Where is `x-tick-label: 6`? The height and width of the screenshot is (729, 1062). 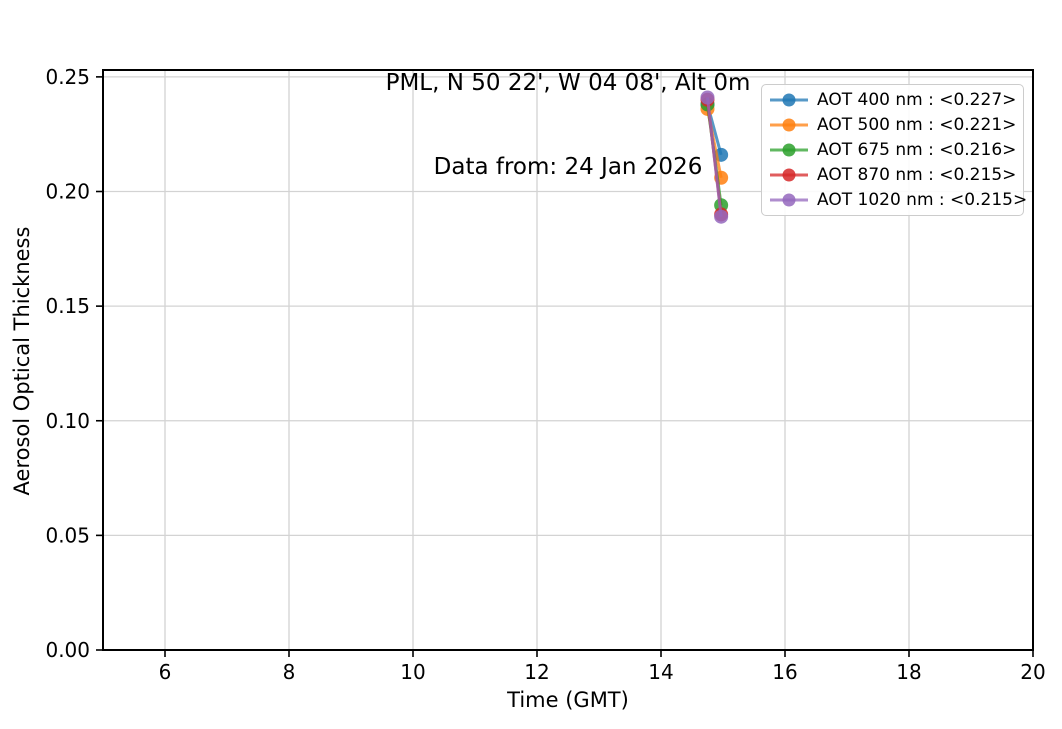
x-tick-label: 6 is located at coordinates (165, 672).